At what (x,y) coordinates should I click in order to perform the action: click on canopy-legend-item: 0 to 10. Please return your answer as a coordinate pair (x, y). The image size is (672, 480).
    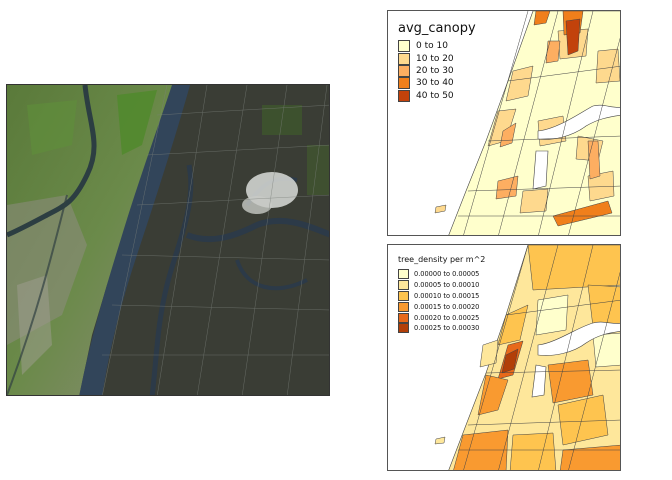
    Looking at the image, I should click on (437, 46).